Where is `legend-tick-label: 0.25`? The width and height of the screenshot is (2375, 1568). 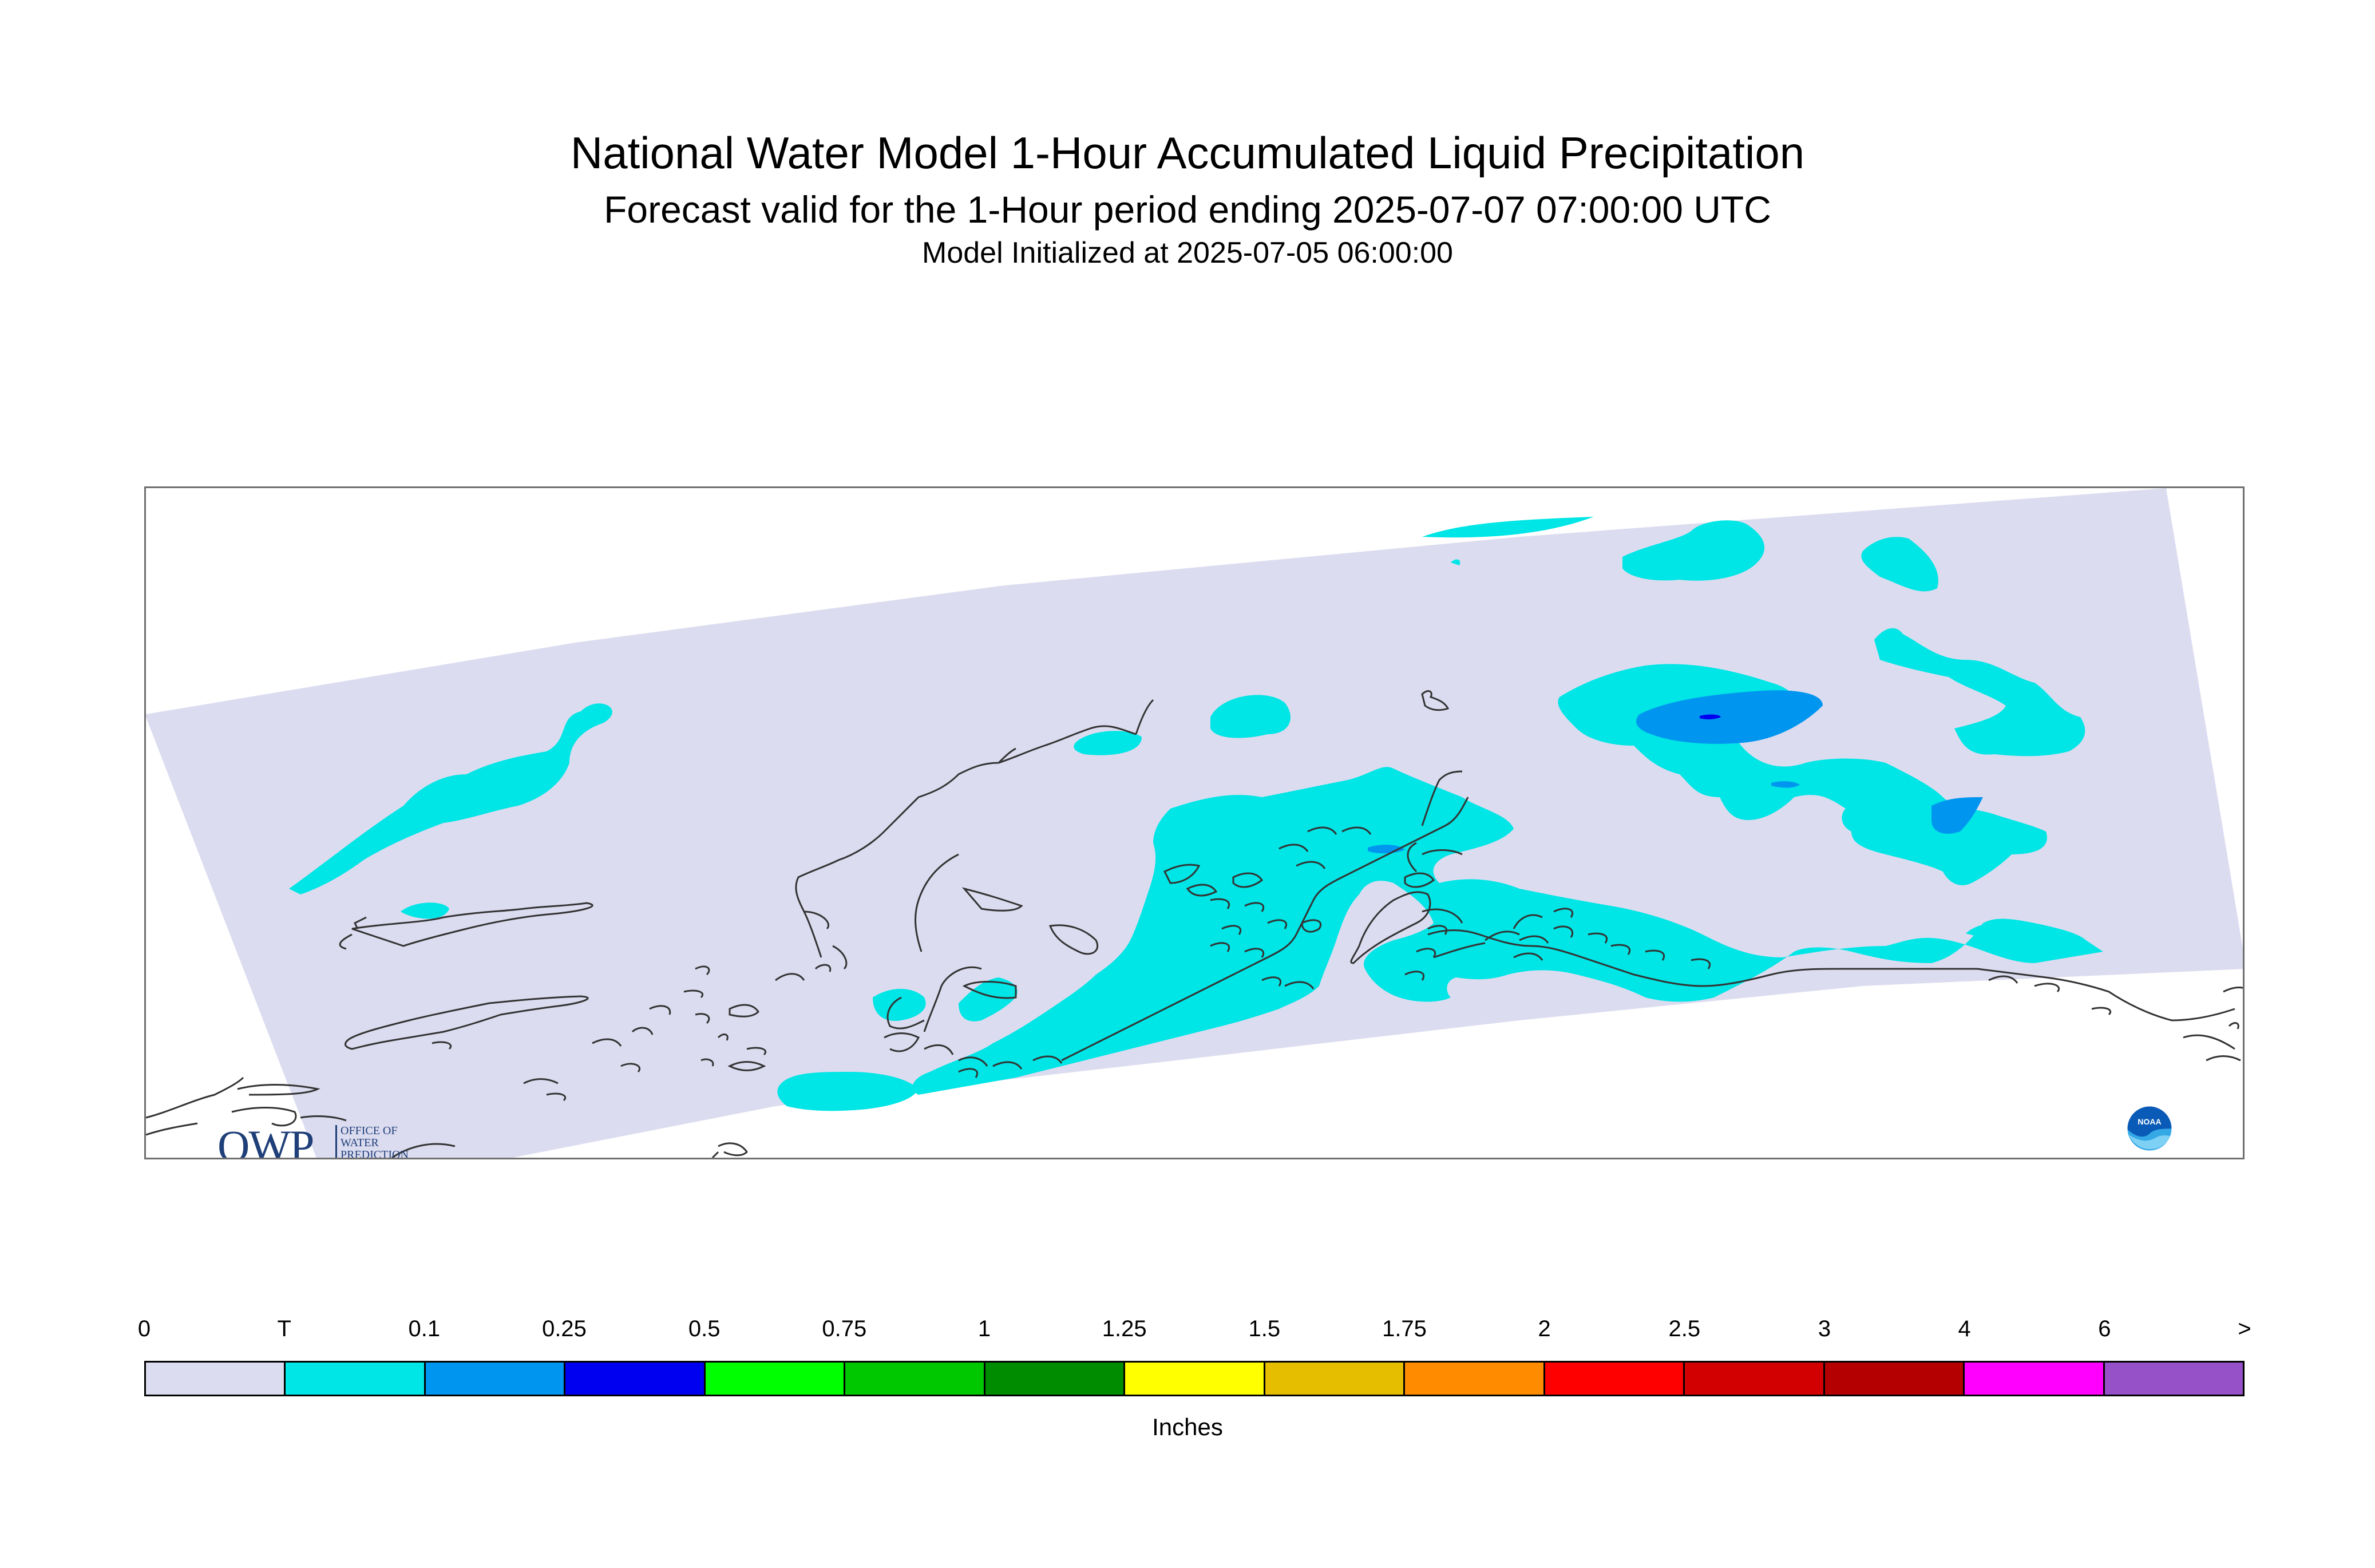
legend-tick-label: 0.25 is located at coordinates (564, 1328).